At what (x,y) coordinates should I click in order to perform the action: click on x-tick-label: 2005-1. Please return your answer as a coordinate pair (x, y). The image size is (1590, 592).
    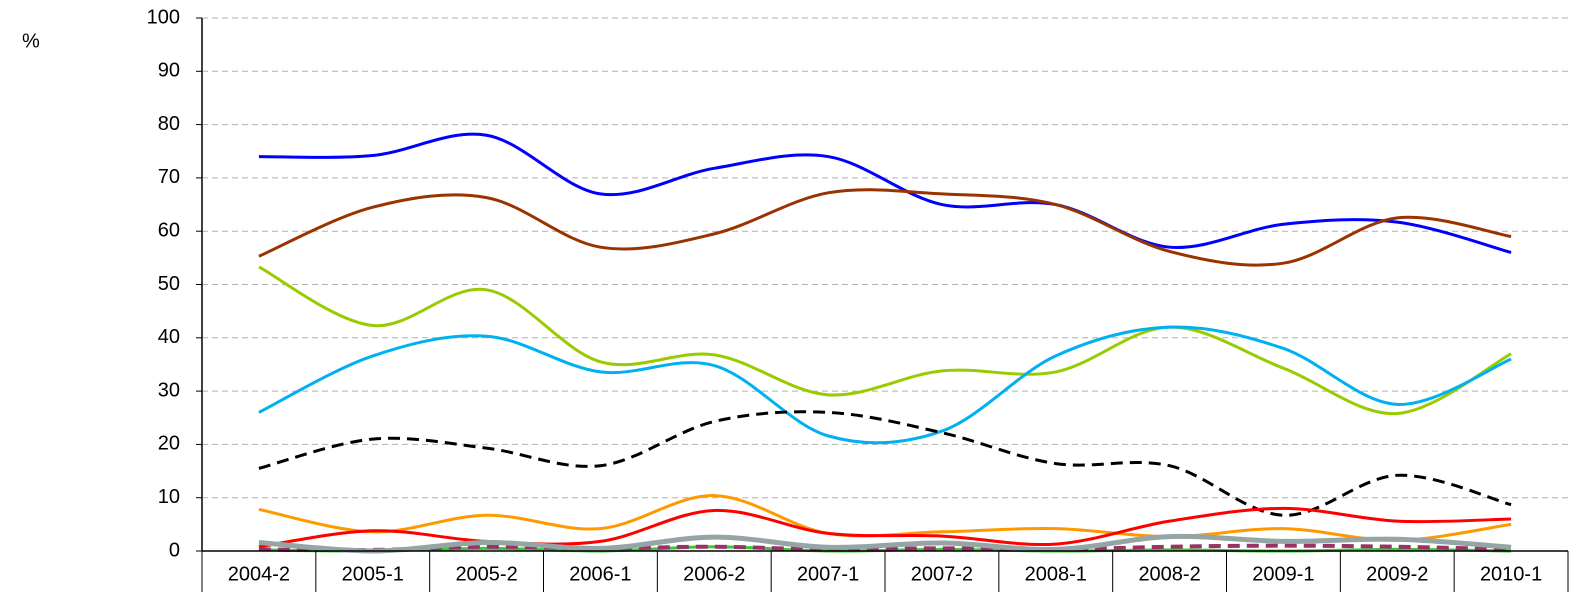
    Looking at the image, I should click on (373, 574).